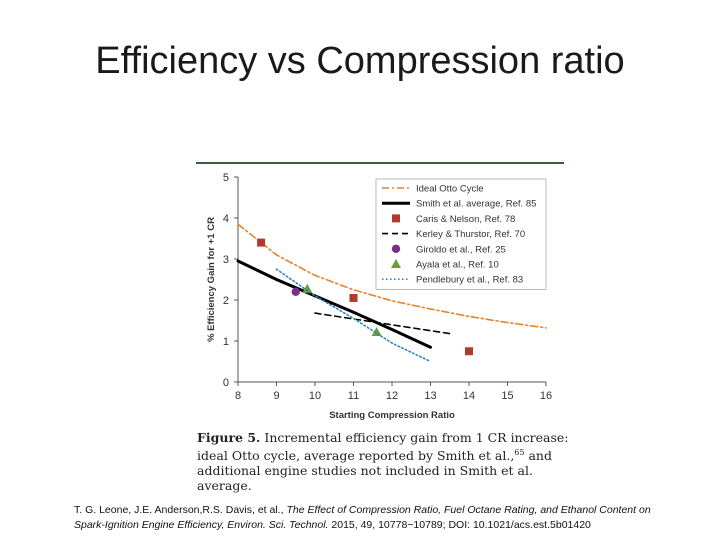 The image size is (720, 540). What do you see at coordinates (226, 260) in the screenshot?
I see `y-tick-label: 3` at bounding box center [226, 260].